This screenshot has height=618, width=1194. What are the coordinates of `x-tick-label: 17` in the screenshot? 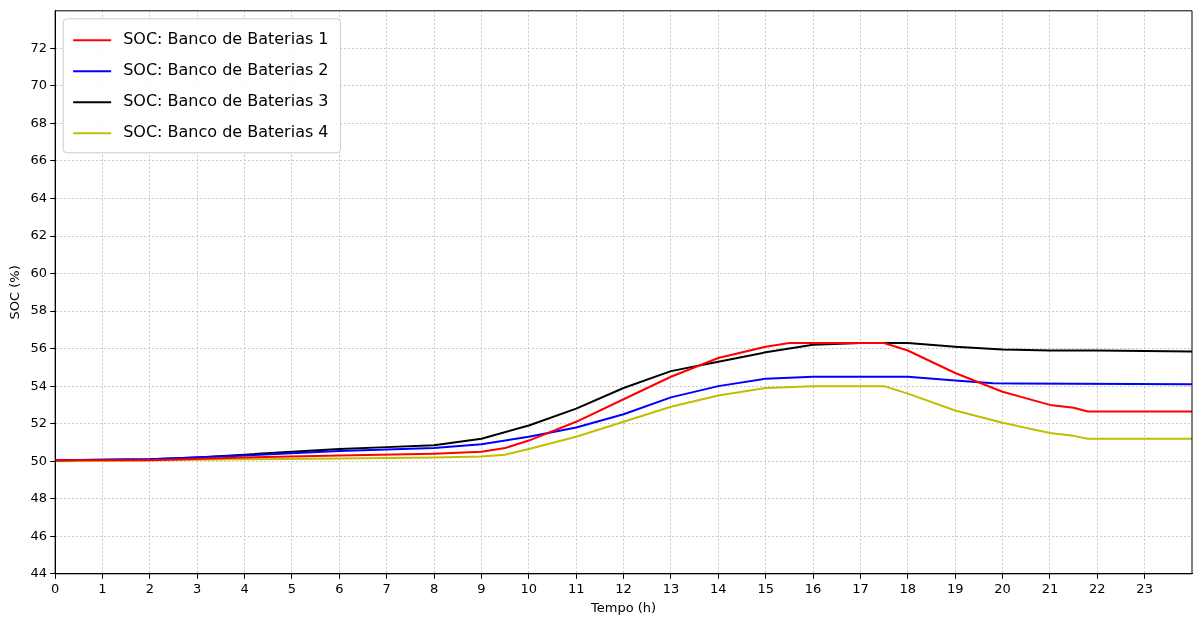 It's located at (860, 588).